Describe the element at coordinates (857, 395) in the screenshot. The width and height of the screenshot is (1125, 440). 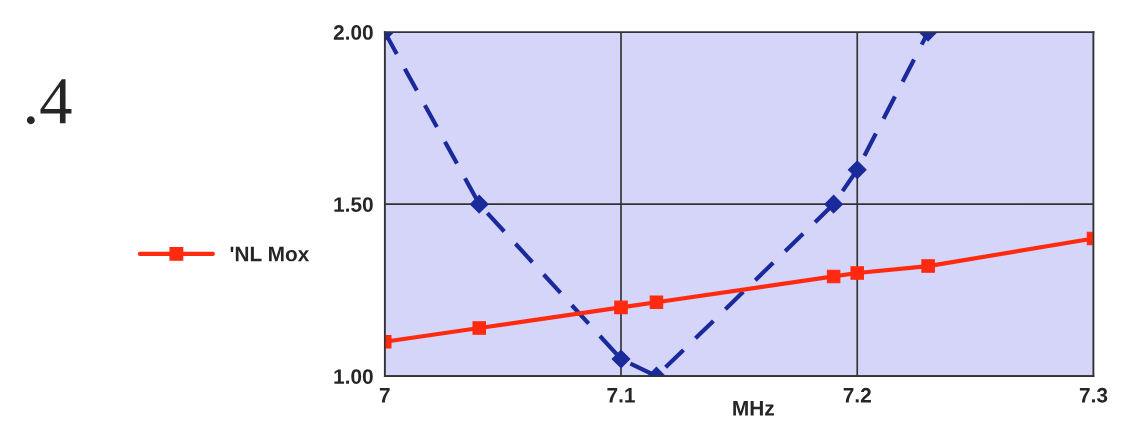
I see `x-tick-label: 7.2` at that location.